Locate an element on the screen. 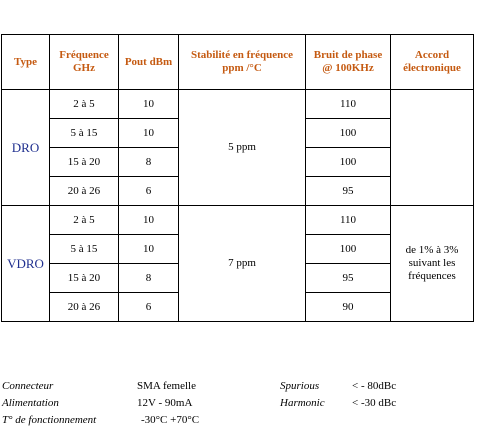  table-row: 5 à 15 10 100 is located at coordinates (238, 133).